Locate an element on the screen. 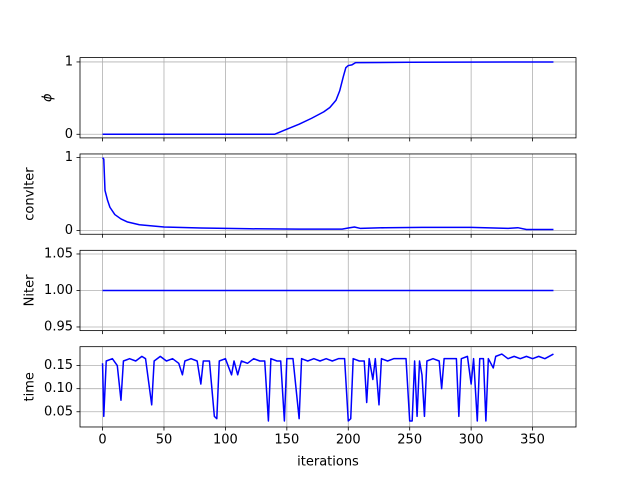 This screenshot has width=640, height=480. y-axis-label: ϕ is located at coordinates (48, 97).